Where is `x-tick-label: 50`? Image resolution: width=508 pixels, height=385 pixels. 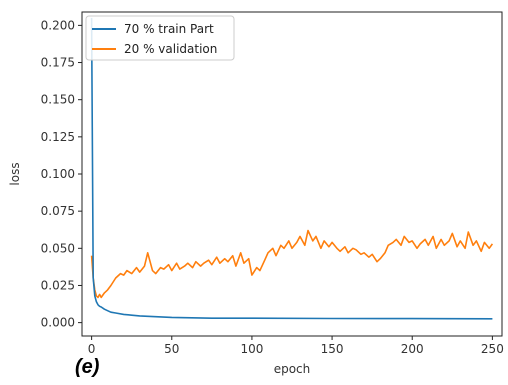 x-tick-label: 50 is located at coordinates (171, 349).